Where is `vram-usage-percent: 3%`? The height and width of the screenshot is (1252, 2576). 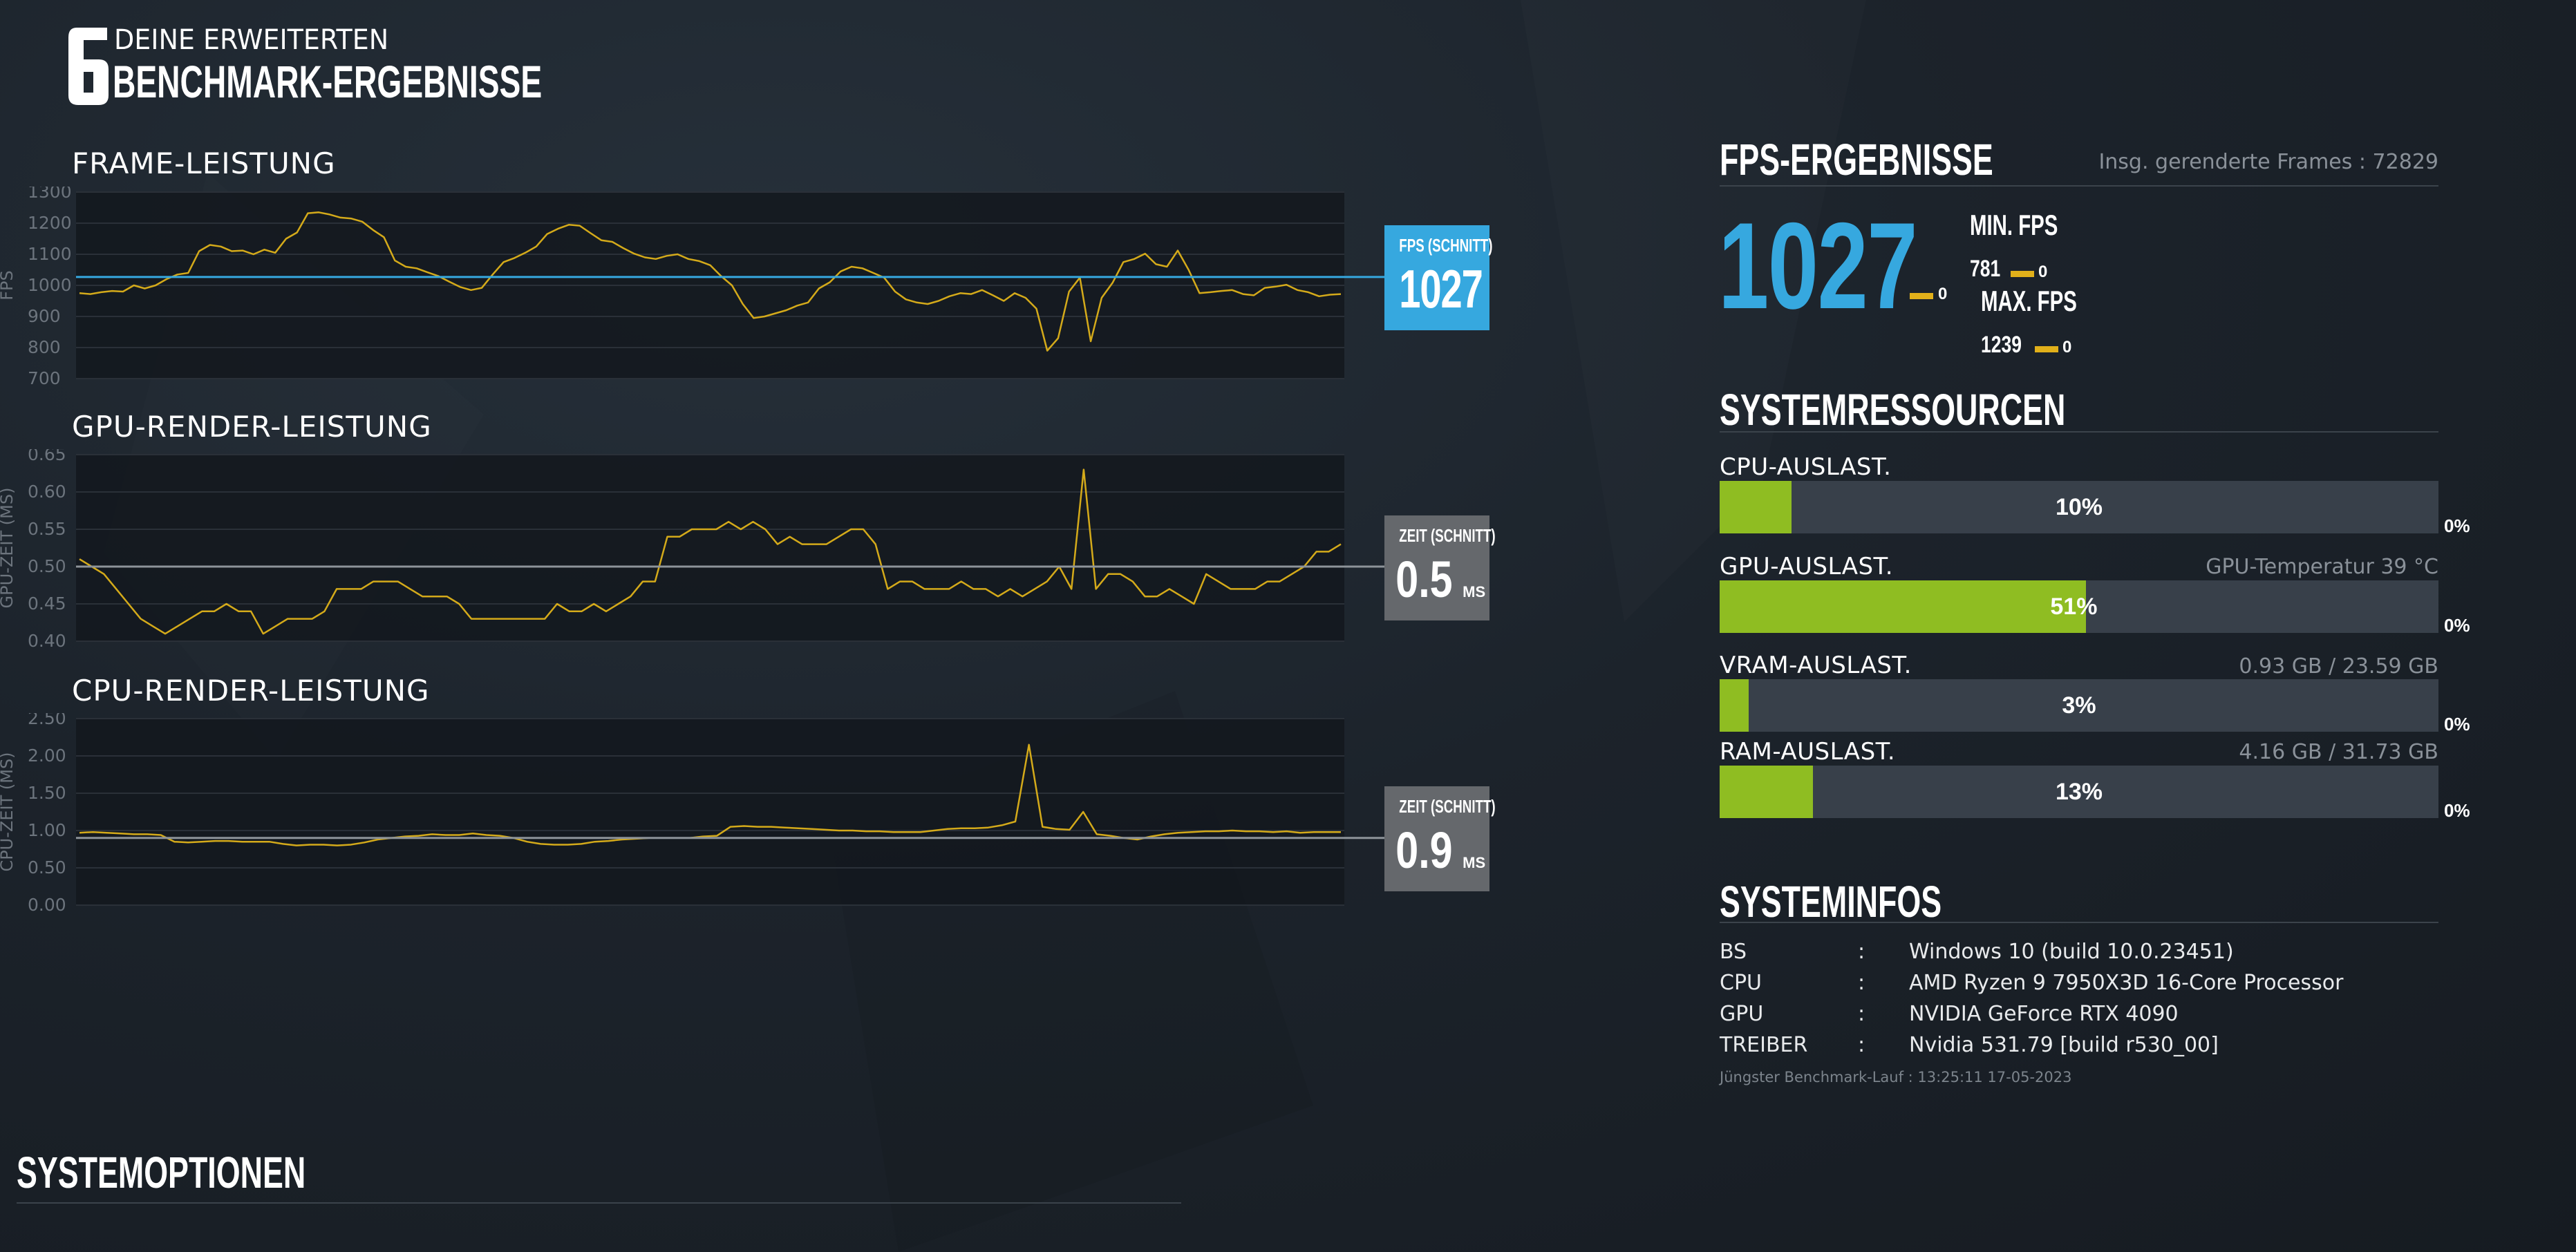 vram-usage-percent: 3% is located at coordinates (2079, 705).